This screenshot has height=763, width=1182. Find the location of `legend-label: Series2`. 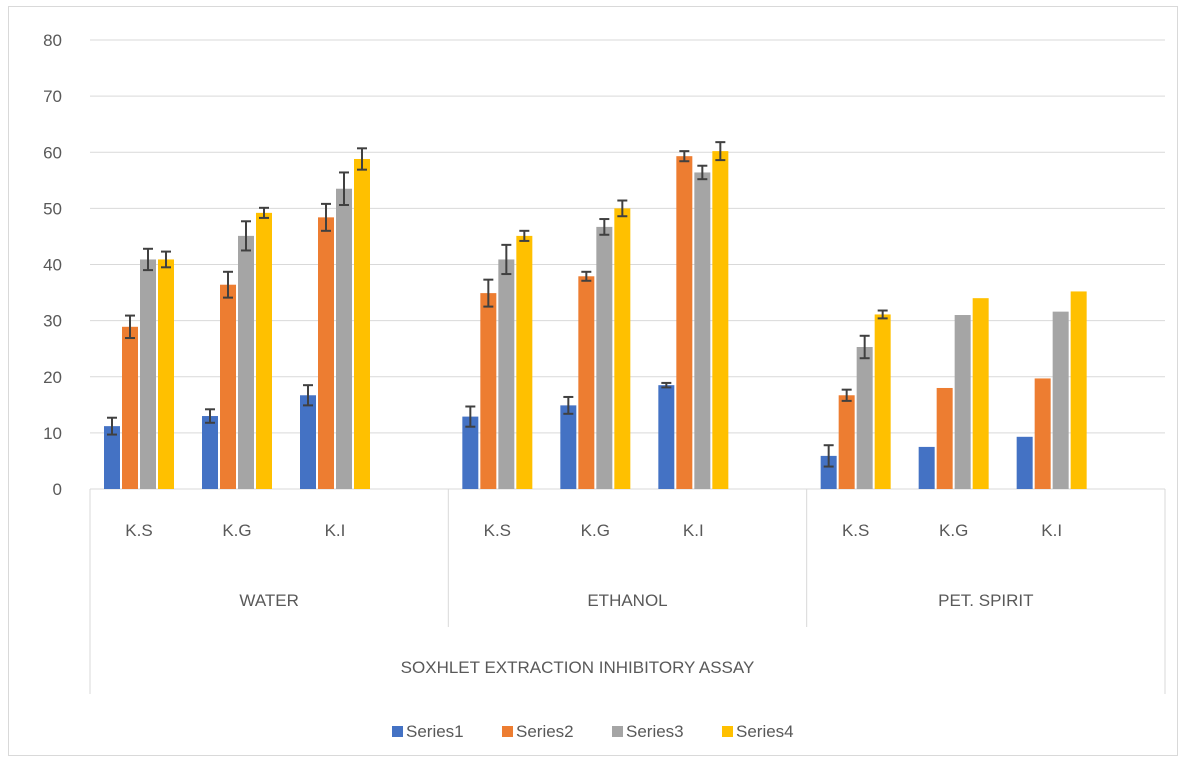

legend-label: Series2 is located at coordinates (545, 731).